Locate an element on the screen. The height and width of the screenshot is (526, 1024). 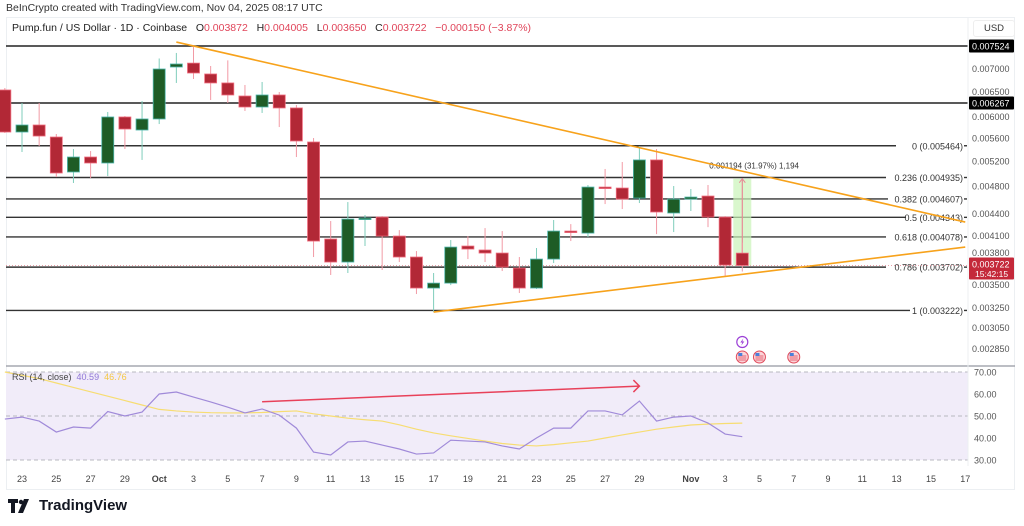
time-axis-label: 27 is located at coordinates (605, 479).